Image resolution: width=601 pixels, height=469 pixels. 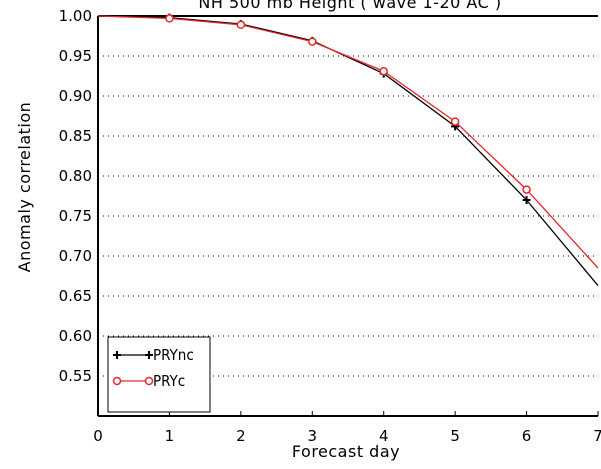 What do you see at coordinates (75, 216) in the screenshot?
I see `y-tick-label: 0.75` at bounding box center [75, 216].